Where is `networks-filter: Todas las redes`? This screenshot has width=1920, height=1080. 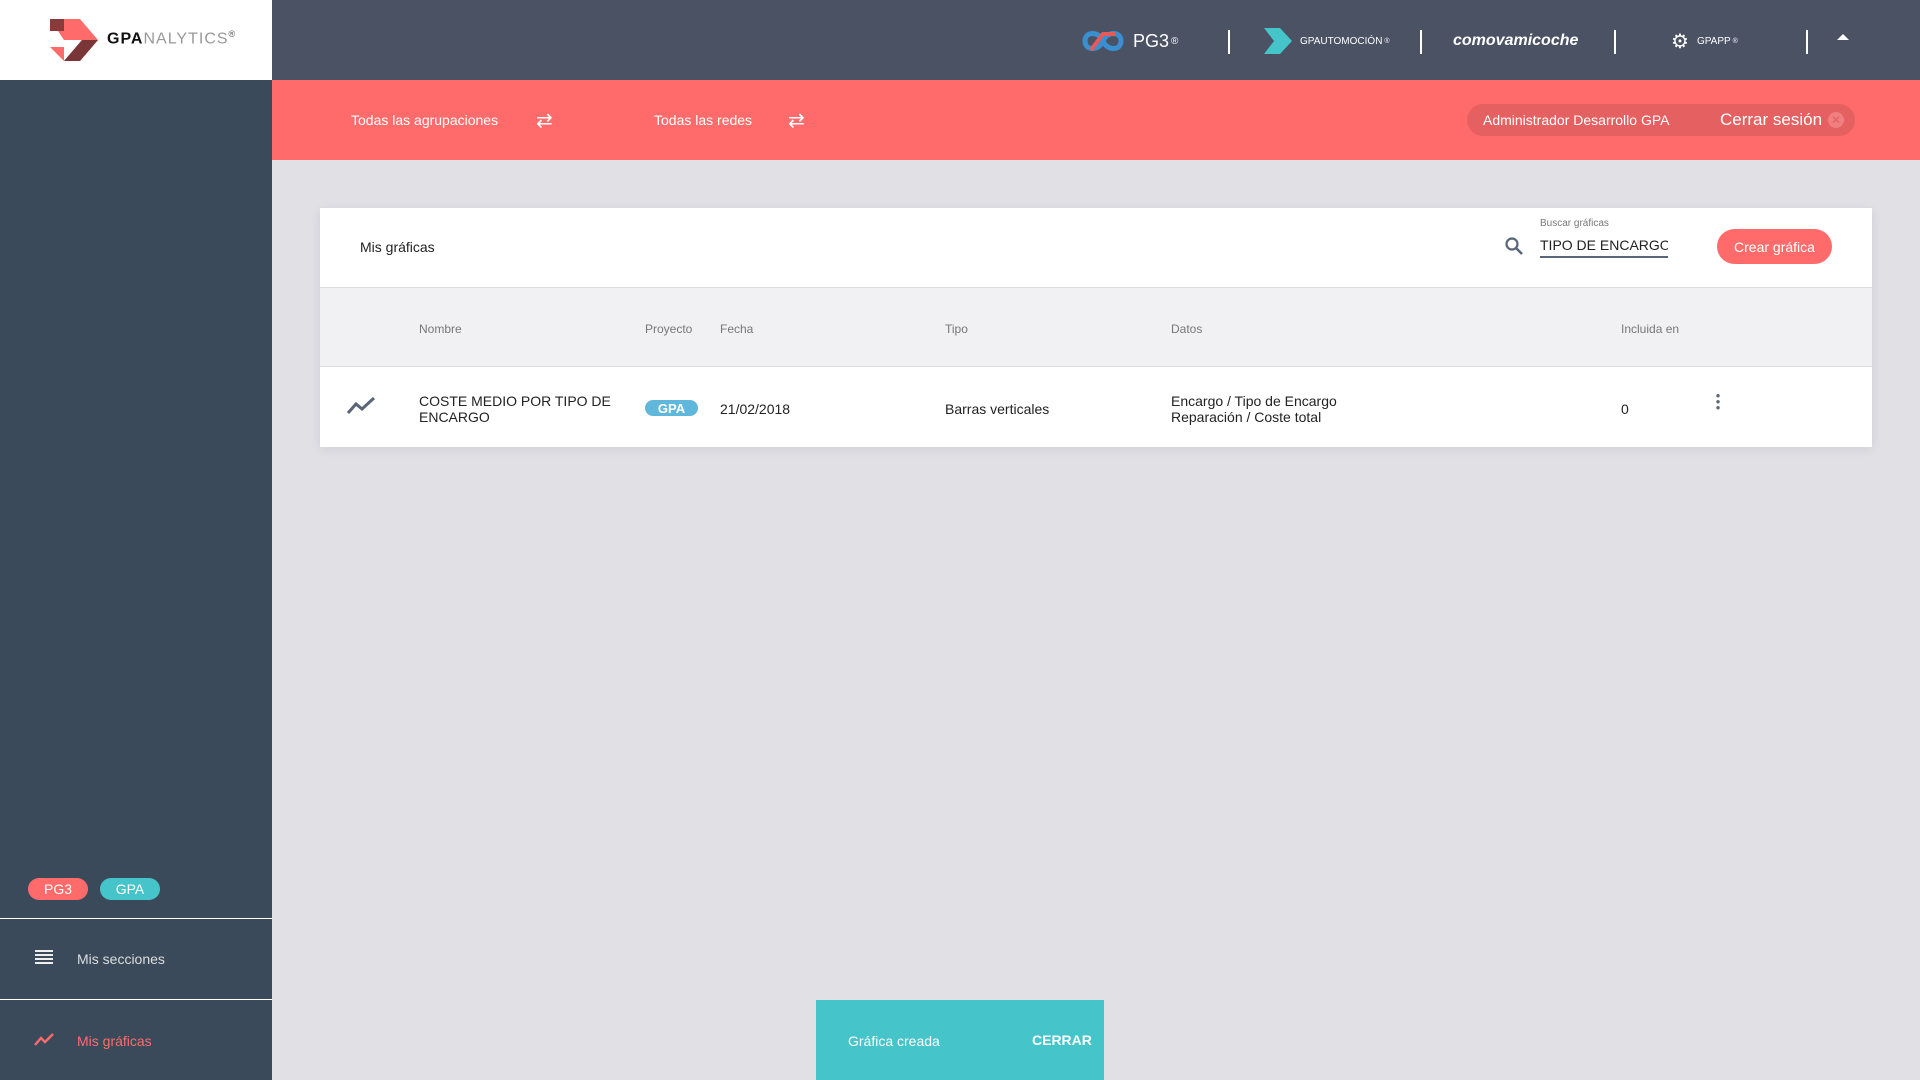 networks-filter: Todas las redes is located at coordinates (703, 120).